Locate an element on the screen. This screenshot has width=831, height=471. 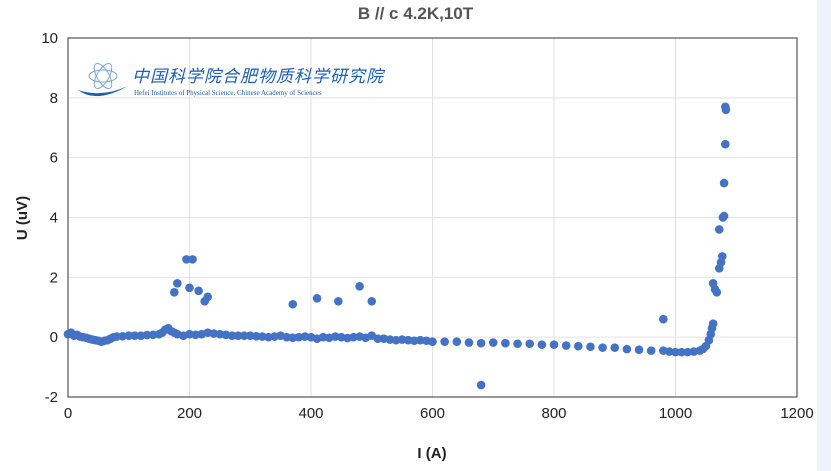
x-tick-label: 600 is located at coordinates (432, 413).